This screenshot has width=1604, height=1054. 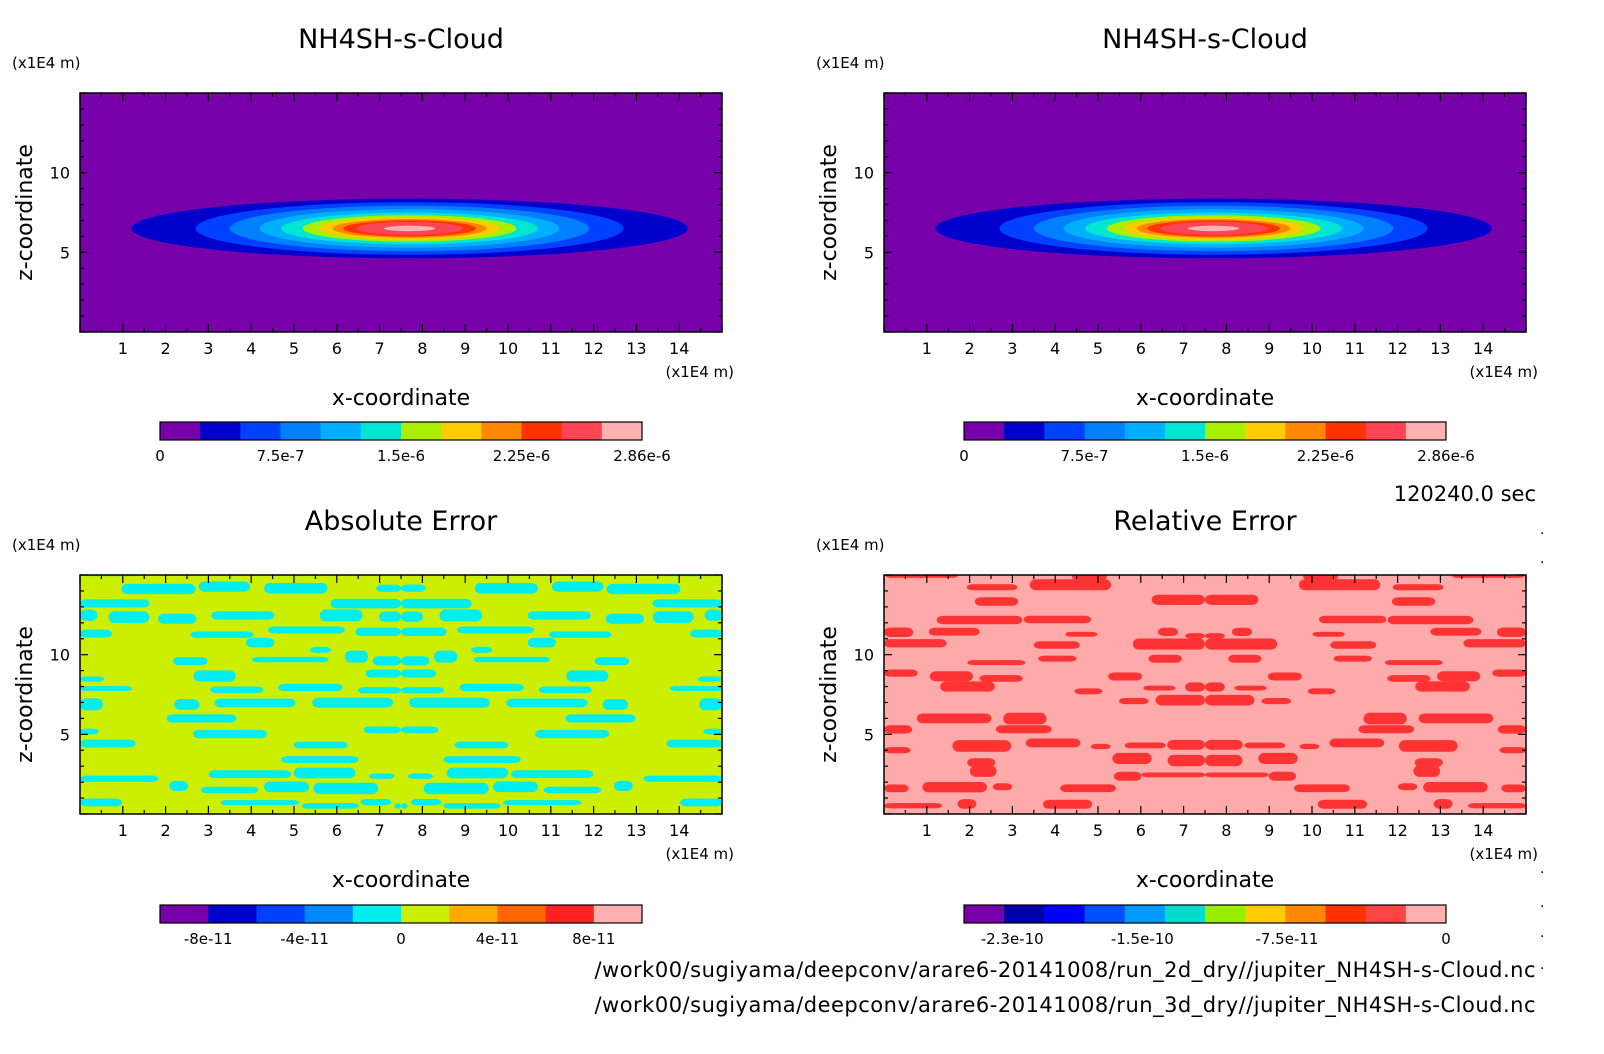 I want to click on x-tick-label: 7, so click(x=380, y=830).